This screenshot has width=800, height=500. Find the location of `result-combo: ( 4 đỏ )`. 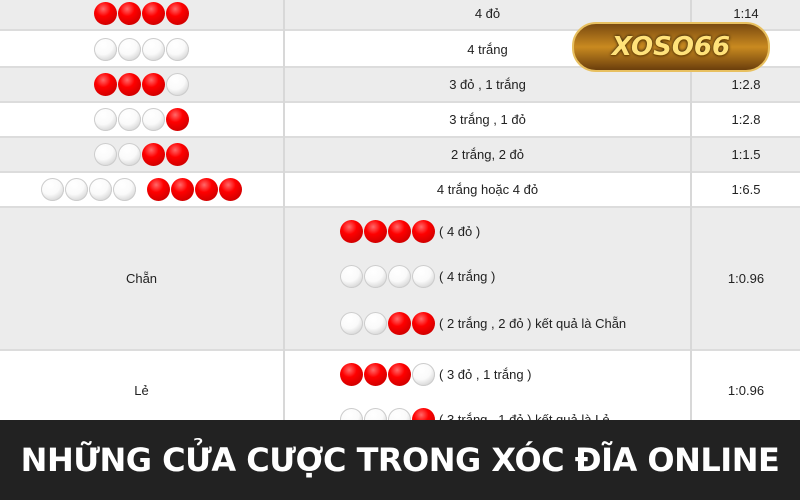

result-combo: ( 4 đỏ ) is located at coordinates (410, 231).